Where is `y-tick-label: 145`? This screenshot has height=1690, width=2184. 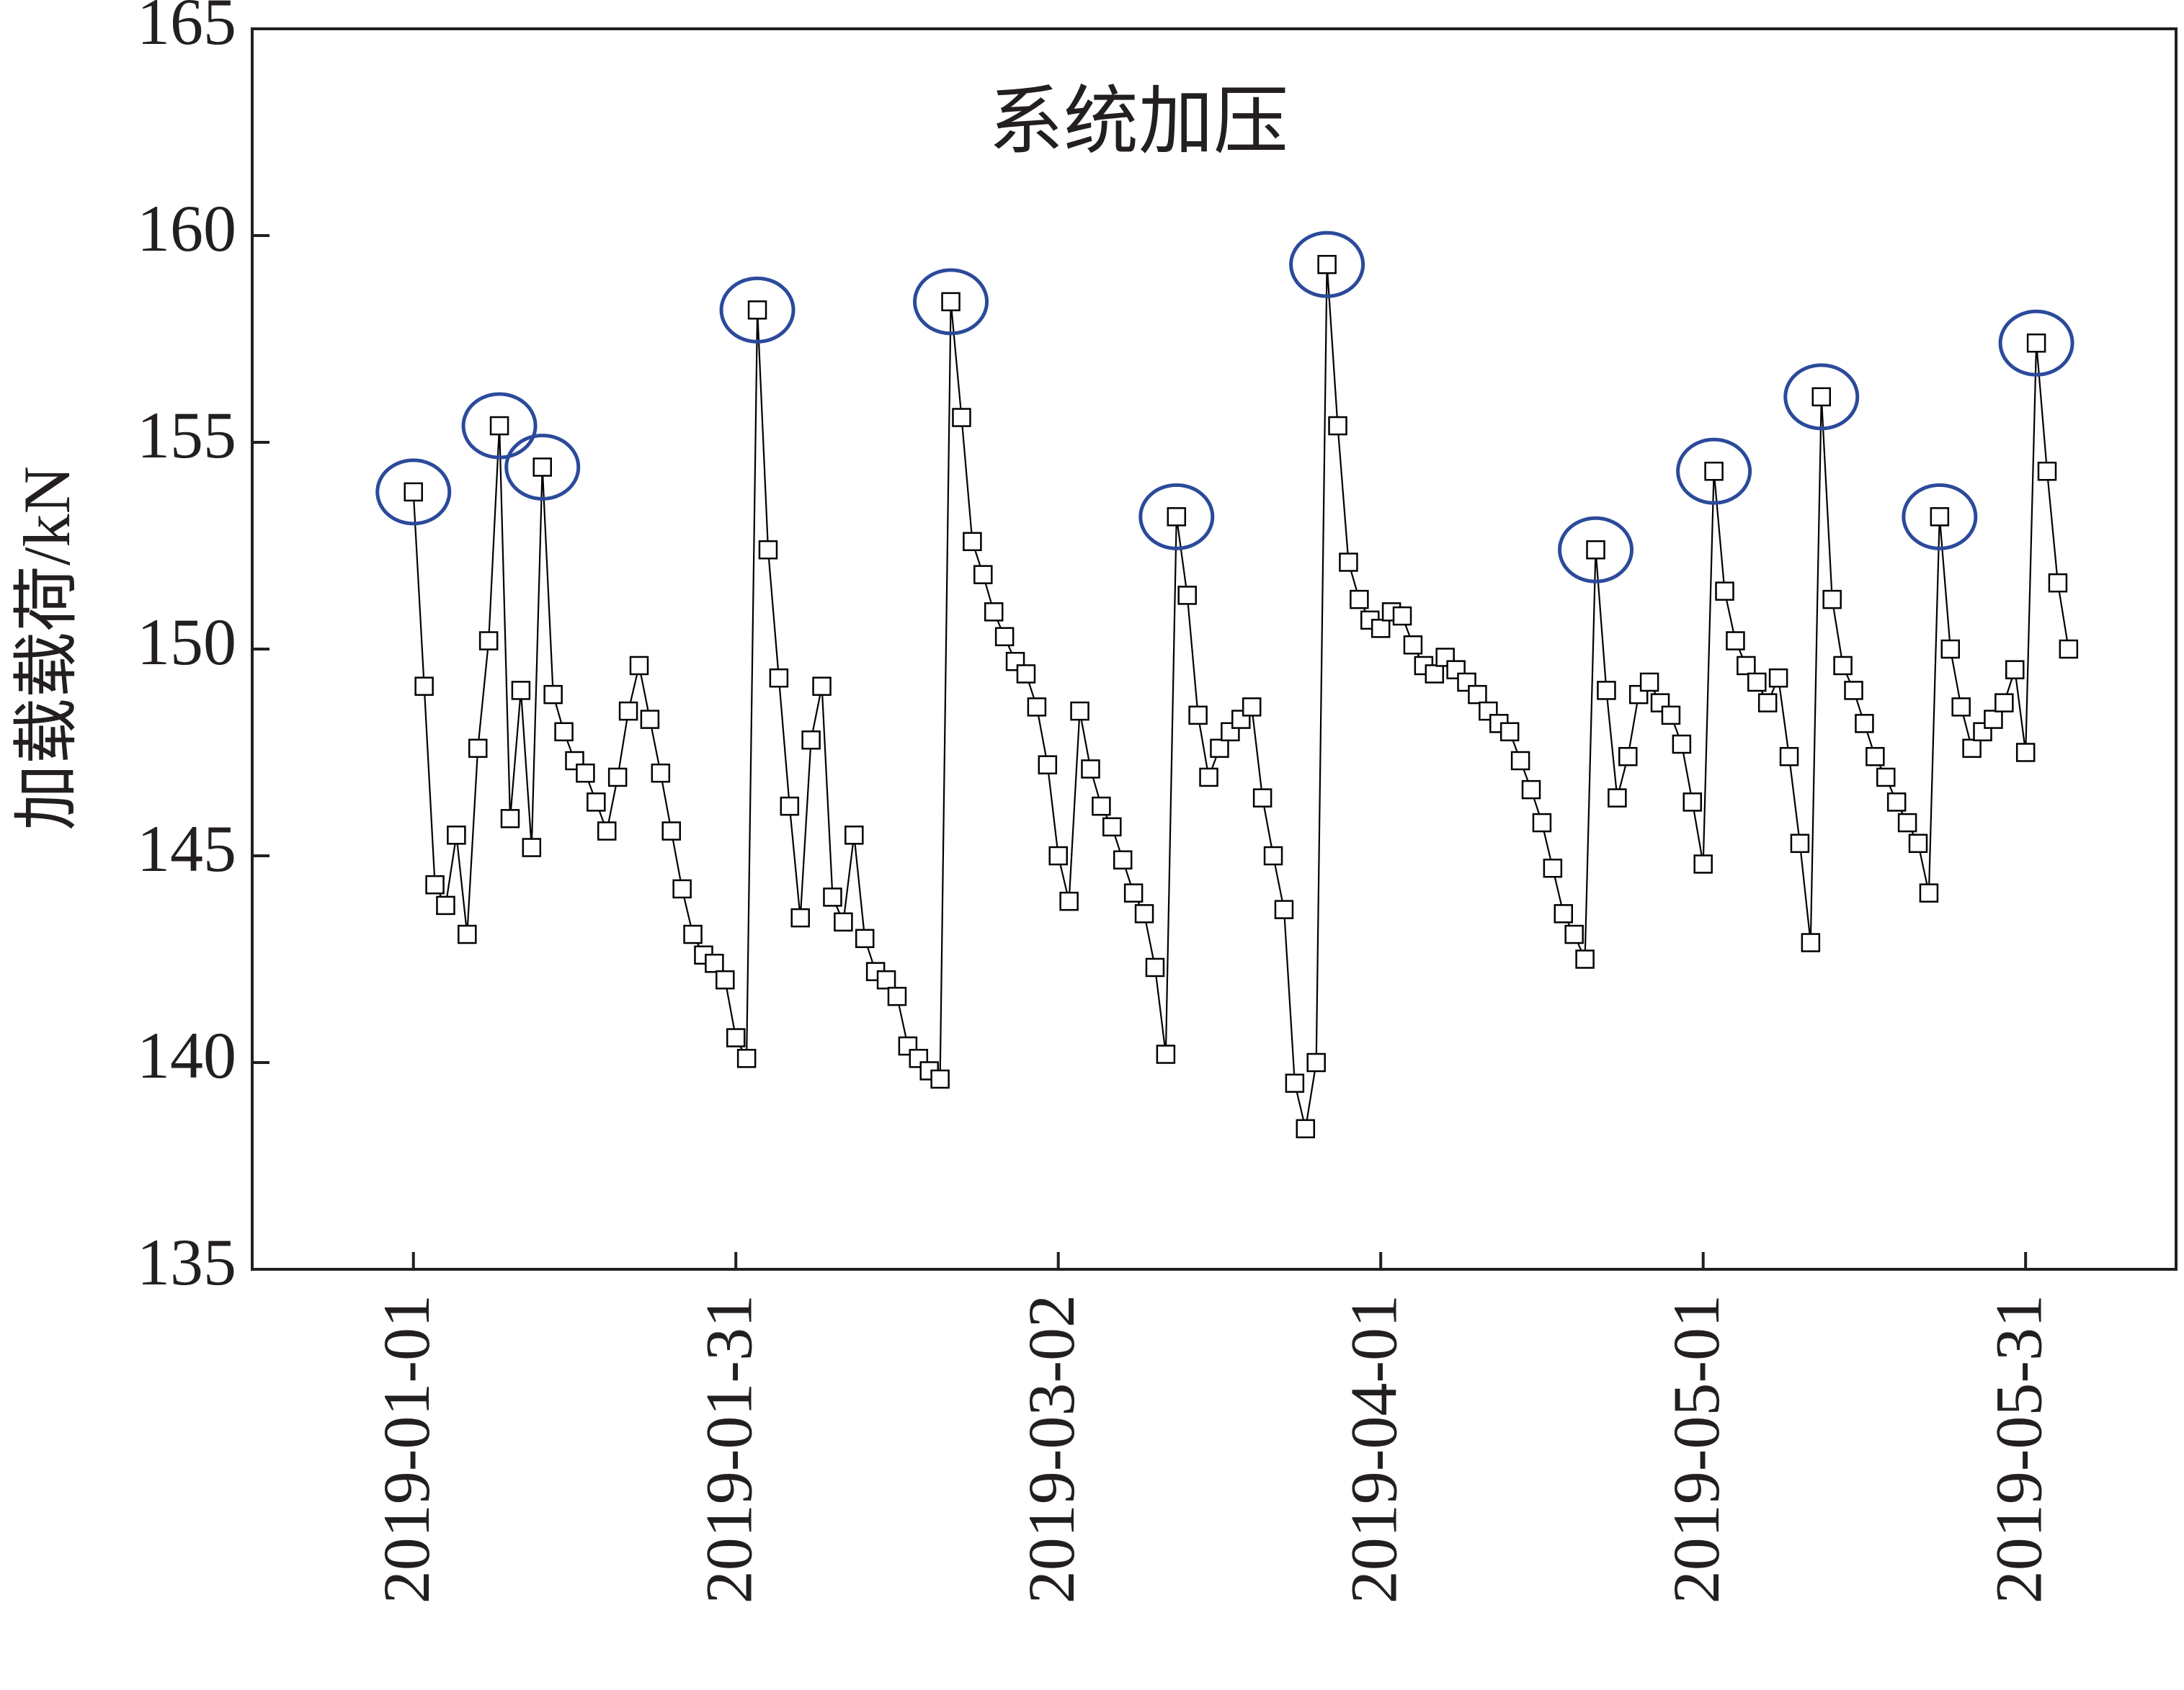 y-tick-label: 145 is located at coordinates (186, 848).